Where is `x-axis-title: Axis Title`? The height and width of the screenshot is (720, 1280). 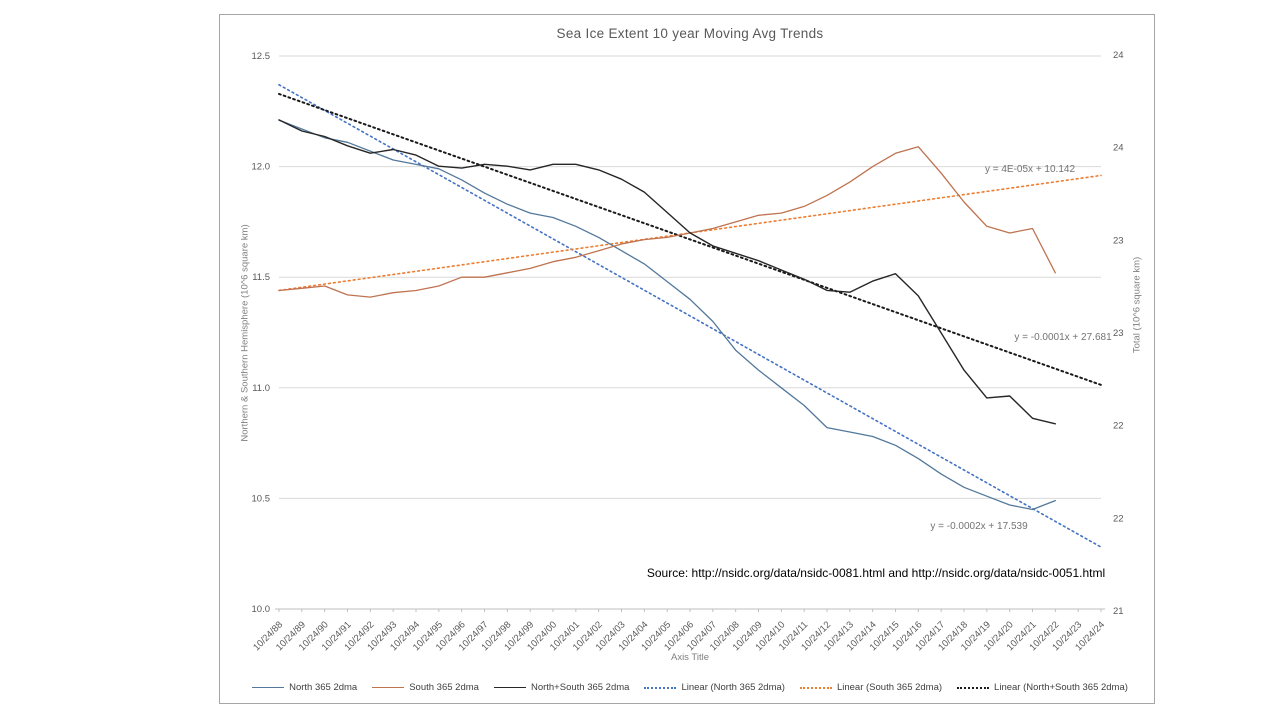 x-axis-title: Axis Title is located at coordinates (689, 657).